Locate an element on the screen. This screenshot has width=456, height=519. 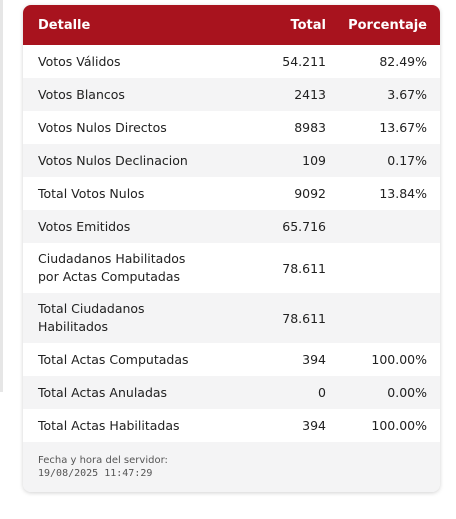
table-row: Total Actas Computadas 394 100.00% is located at coordinates (231, 359).